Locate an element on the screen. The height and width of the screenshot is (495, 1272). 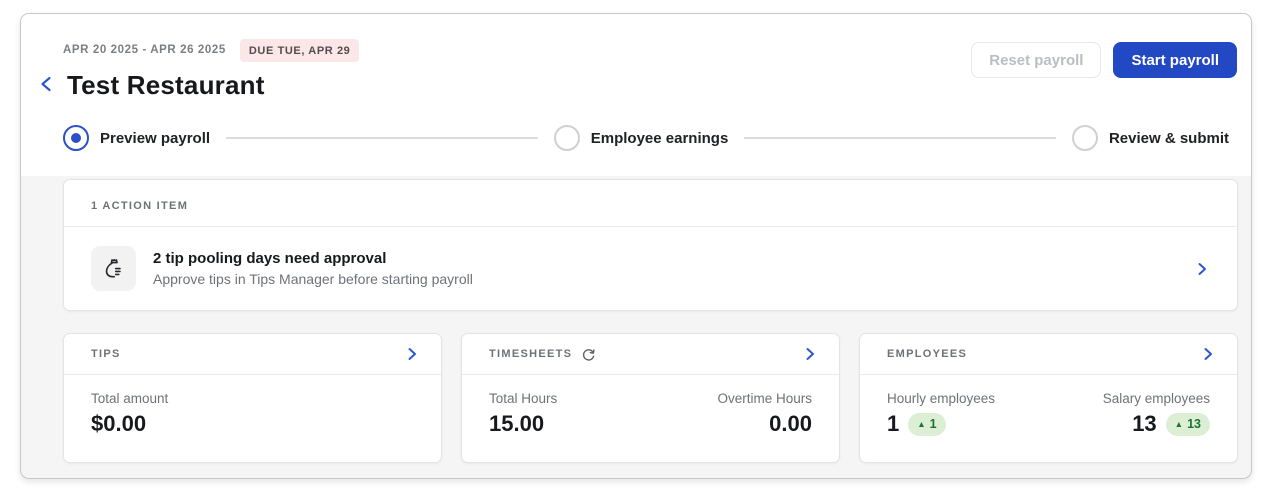
tips-tile: TIPS Total amount $0.00 is located at coordinates (252, 398).